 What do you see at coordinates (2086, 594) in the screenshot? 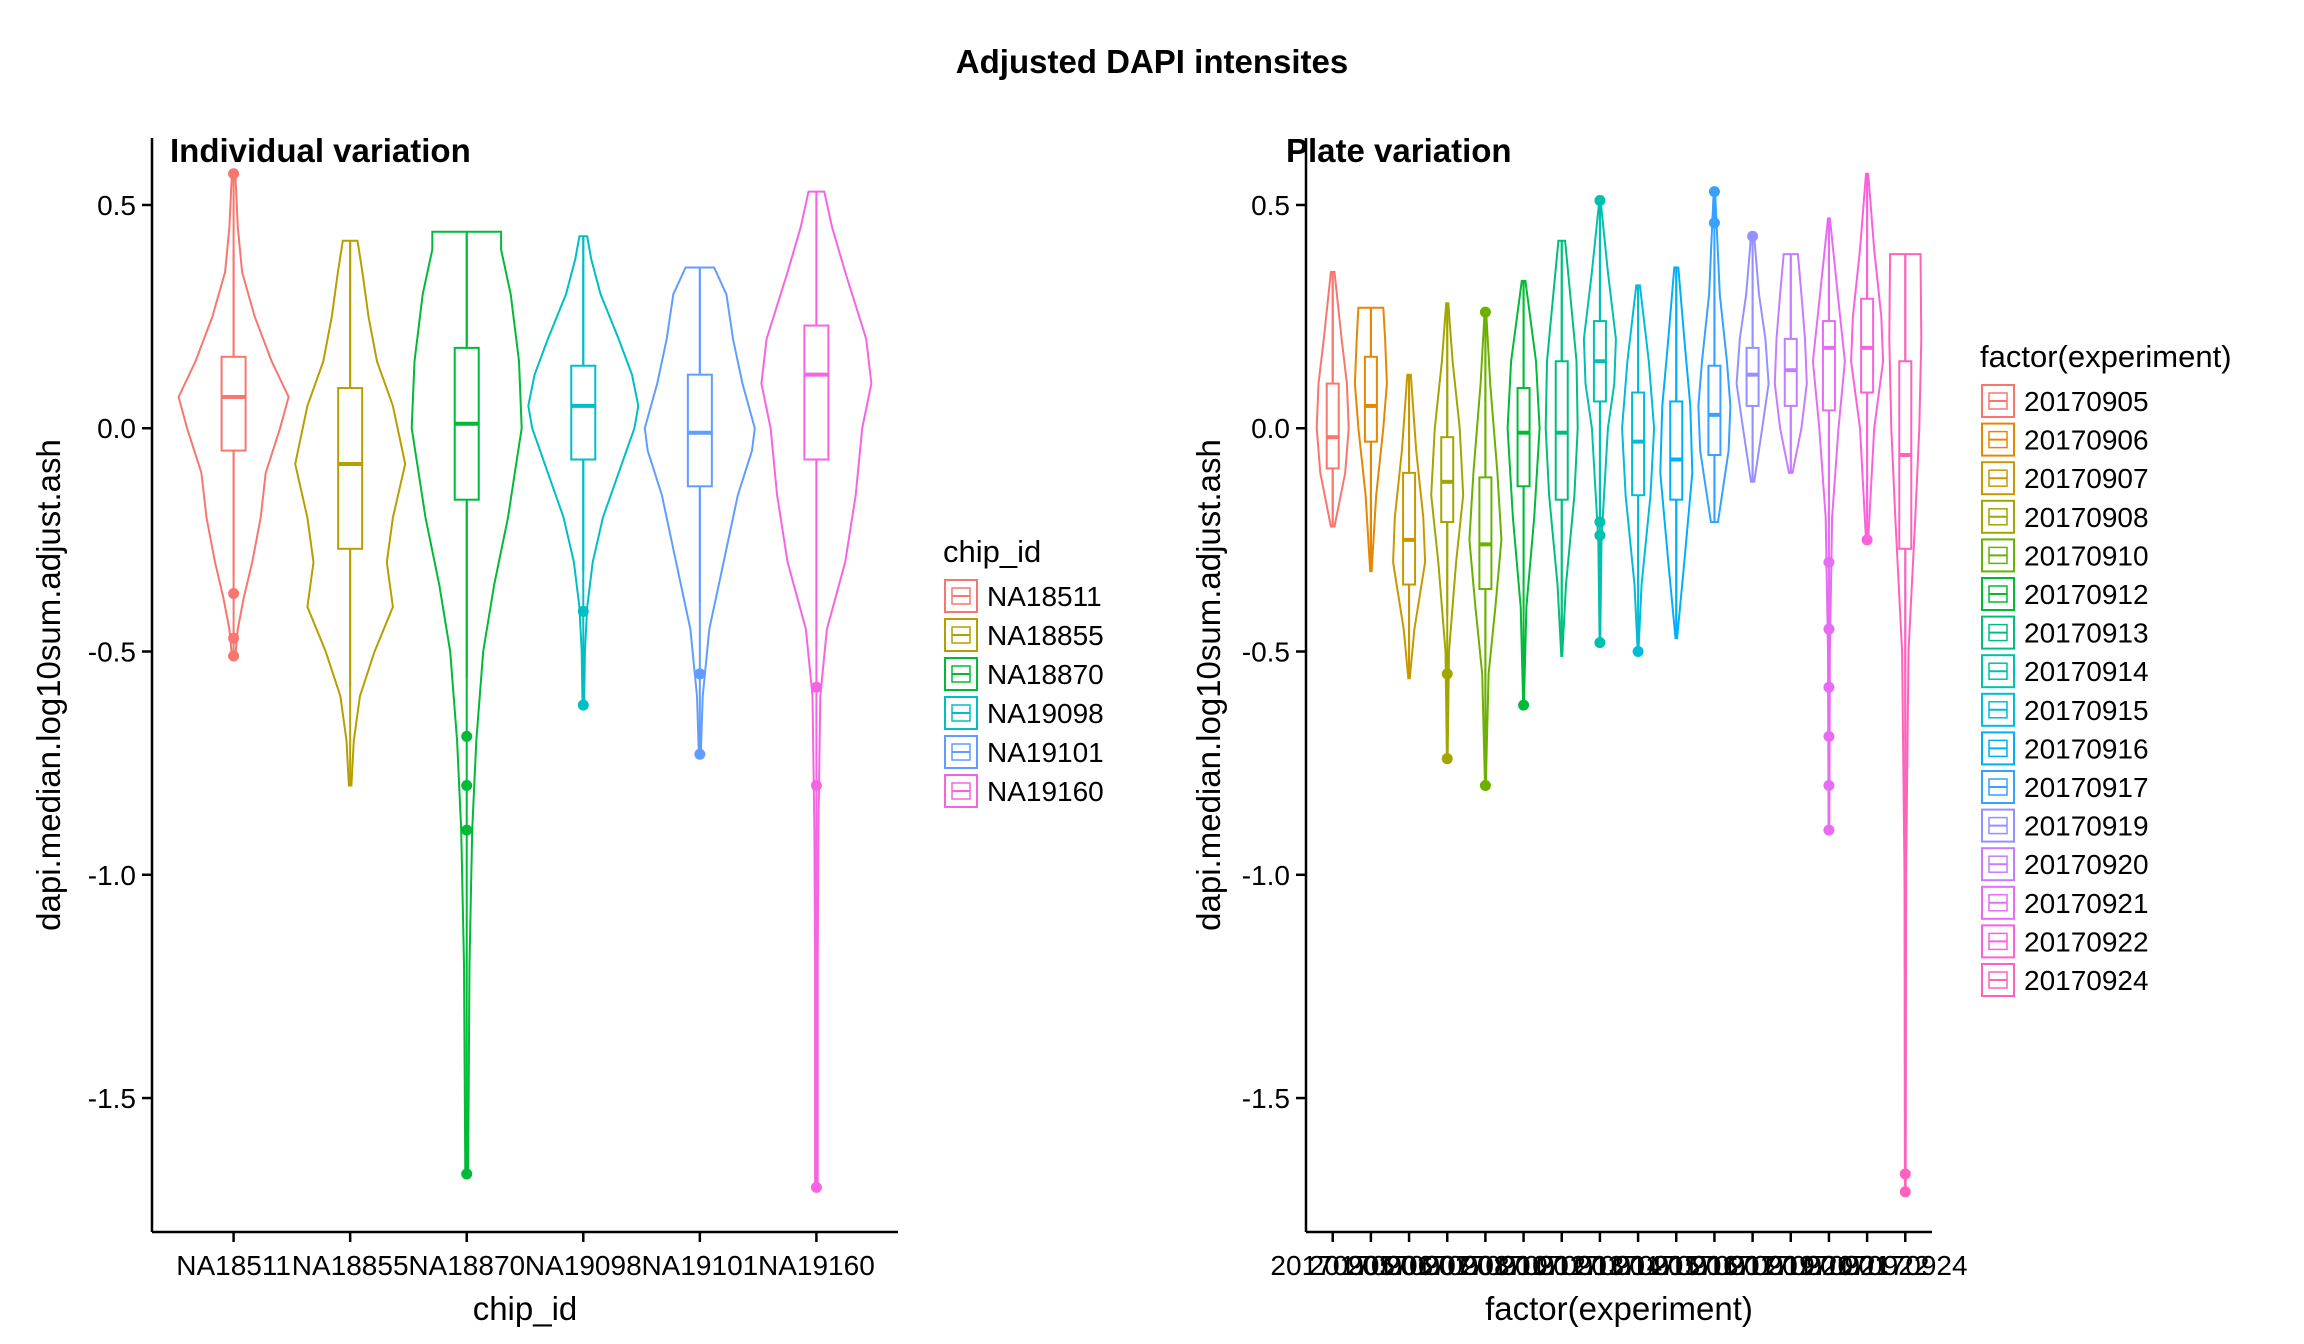
I see `legend-label: 20170912` at bounding box center [2086, 594].